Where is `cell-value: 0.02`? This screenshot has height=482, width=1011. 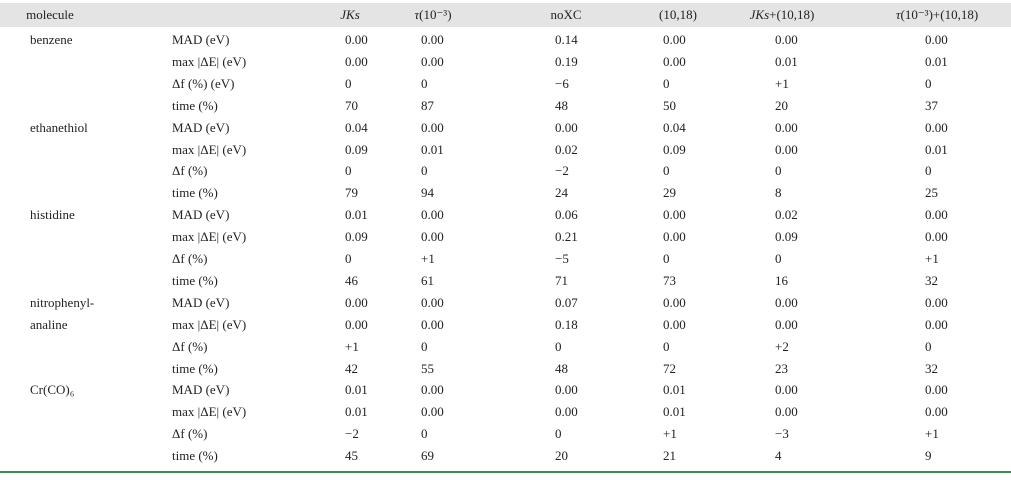 cell-value: 0.02 is located at coordinates (566, 149).